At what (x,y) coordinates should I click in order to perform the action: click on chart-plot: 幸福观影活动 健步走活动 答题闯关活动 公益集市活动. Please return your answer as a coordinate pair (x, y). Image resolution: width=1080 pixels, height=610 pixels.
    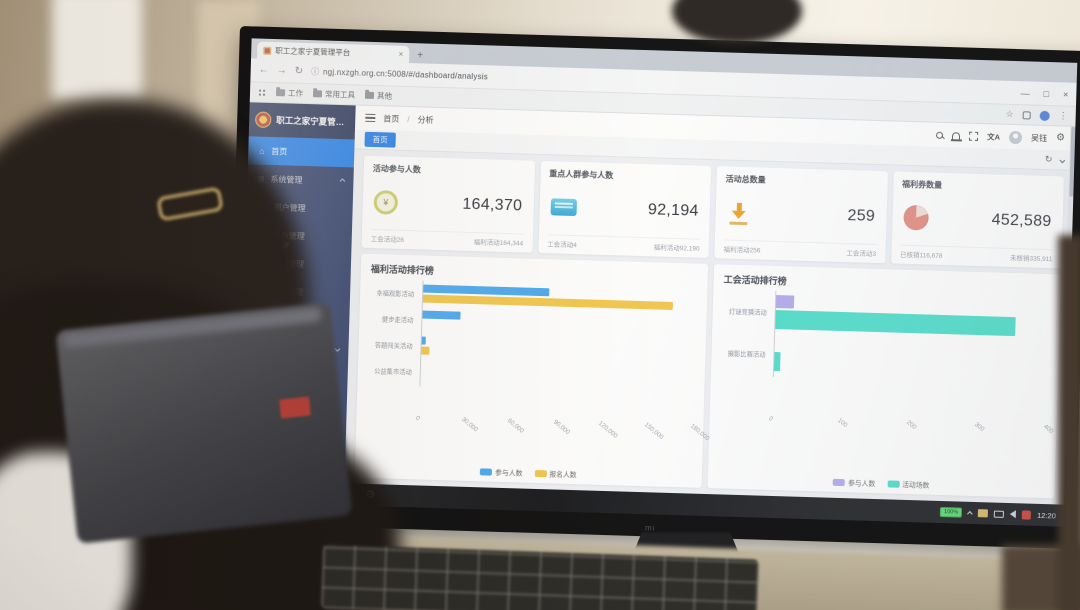
    Looking at the image, I should click on (532, 336).